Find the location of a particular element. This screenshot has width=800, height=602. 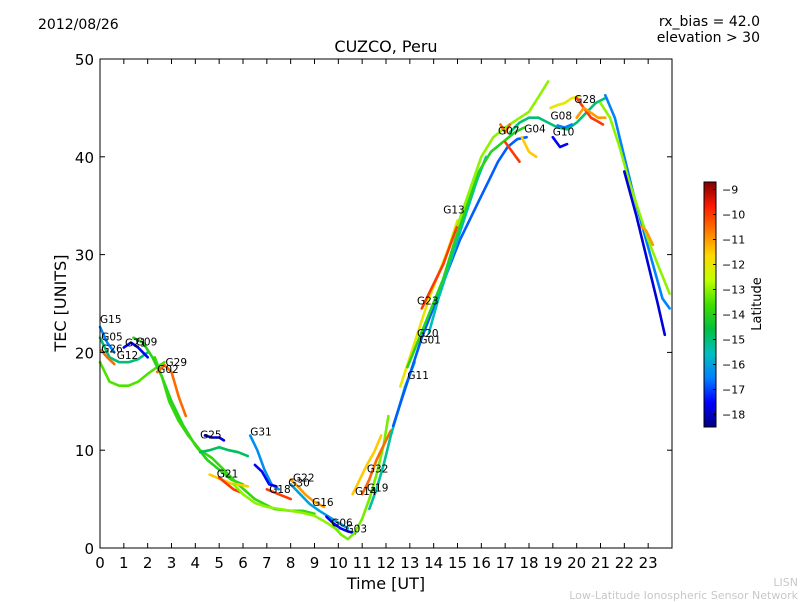

satellite-label-g20: G20 is located at coordinates (428, 334).